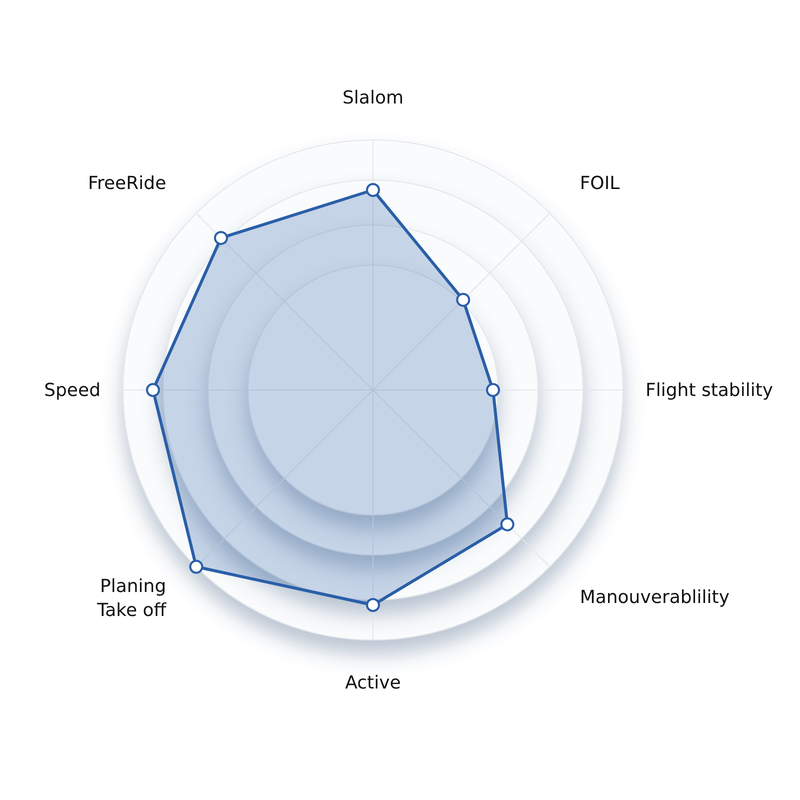 The width and height of the screenshot is (800, 800). I want to click on spoke-label: Planing Take off, so click(131, 598).